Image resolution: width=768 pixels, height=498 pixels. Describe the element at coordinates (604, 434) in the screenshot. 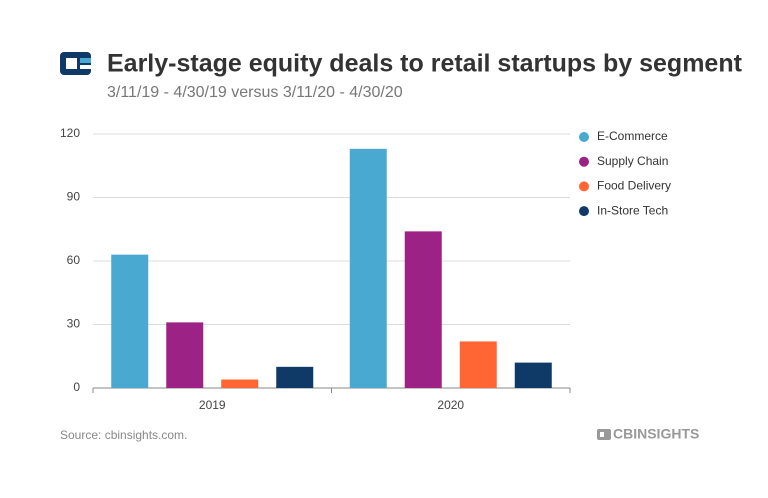

I see `brand-icon` at that location.